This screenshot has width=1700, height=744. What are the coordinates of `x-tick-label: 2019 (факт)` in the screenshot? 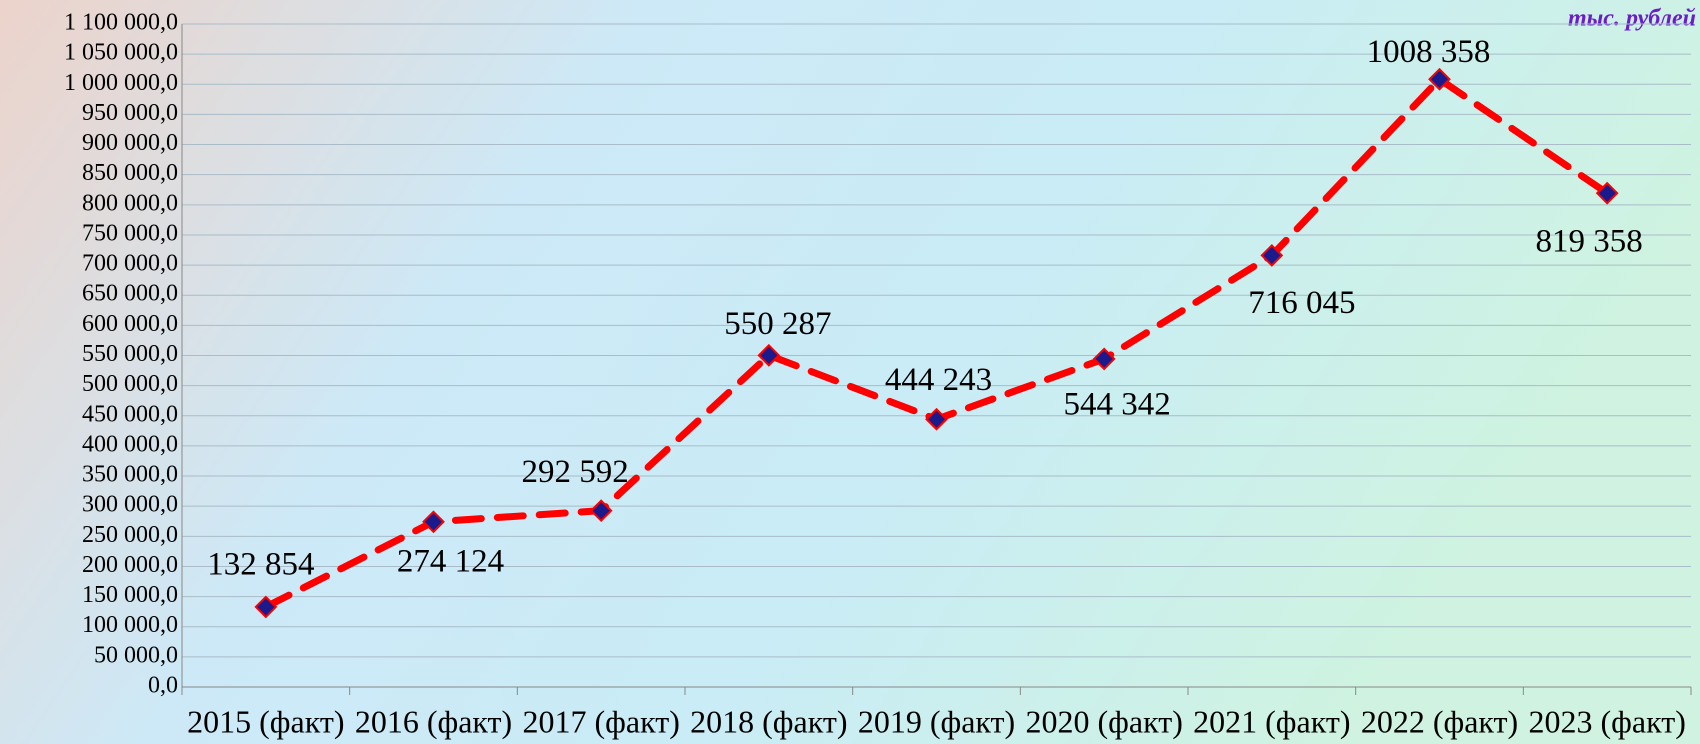 It's located at (936, 721).